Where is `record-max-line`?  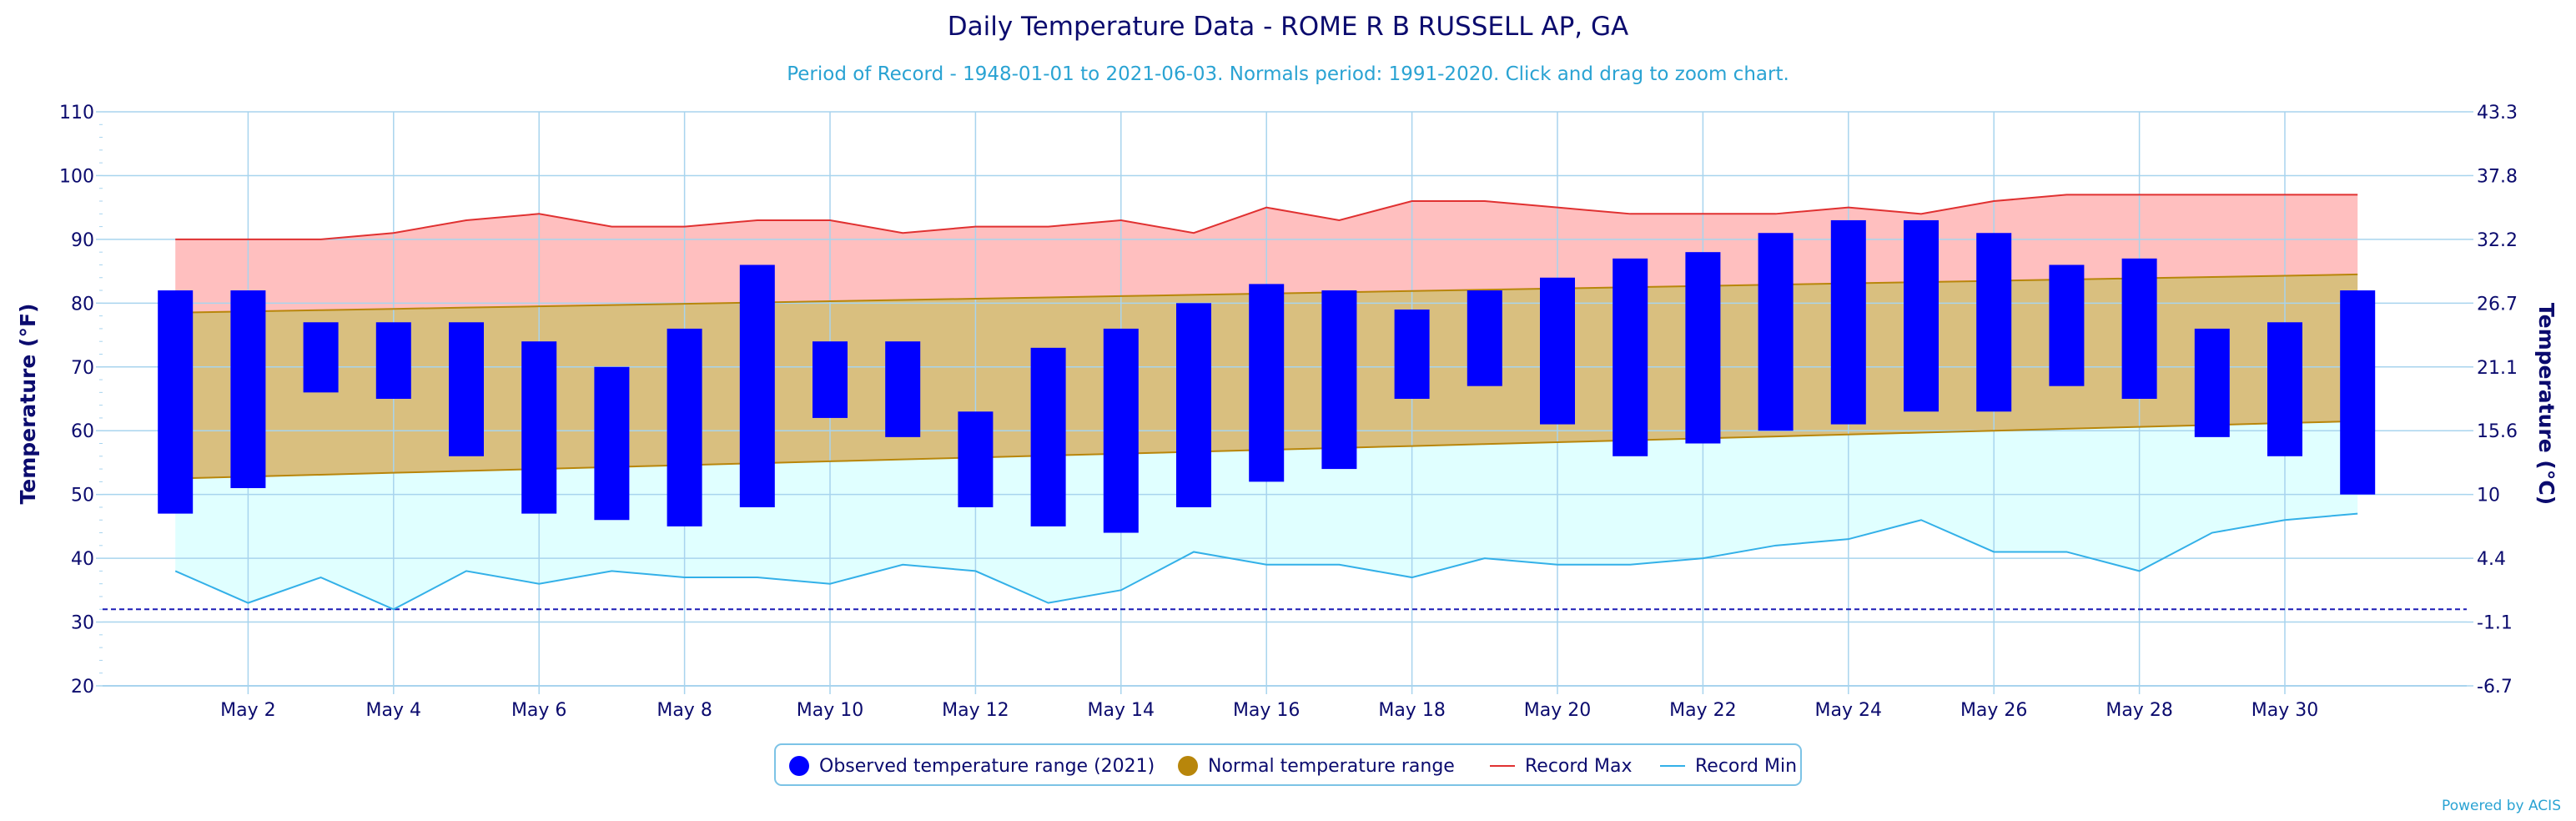 record-max-line is located at coordinates (1266, 217).